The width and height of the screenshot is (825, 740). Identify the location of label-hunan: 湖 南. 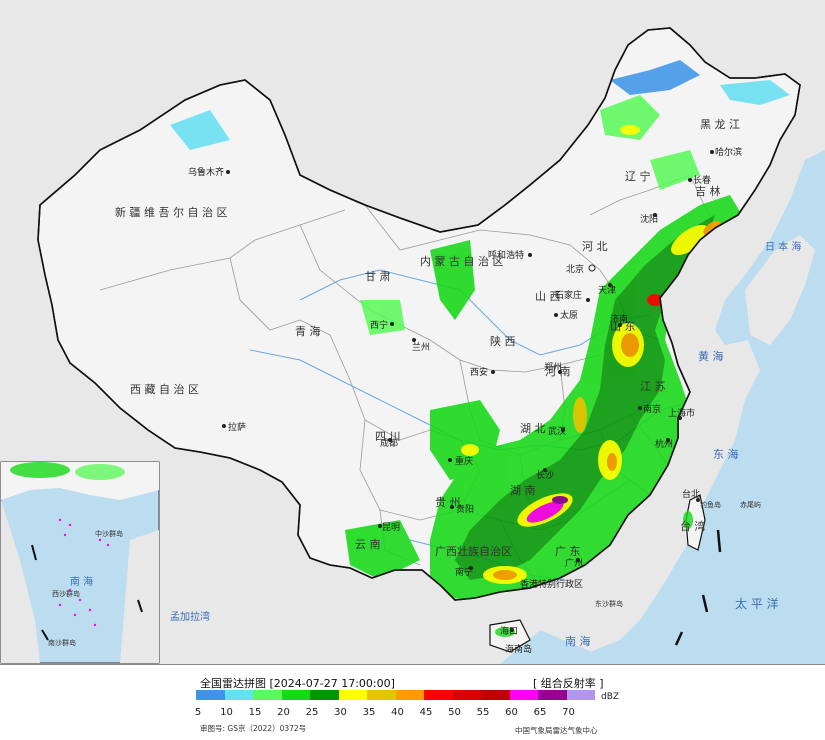
(523, 490).